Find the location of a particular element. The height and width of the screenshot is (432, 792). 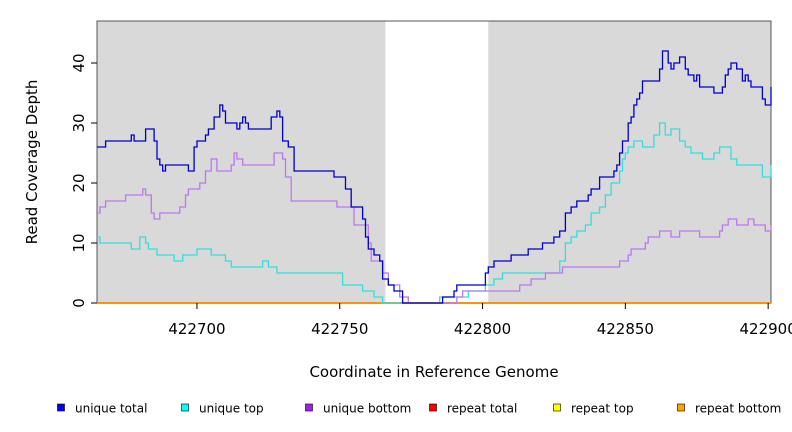

y-axis-label: Read Coverage Depth is located at coordinates (32, 162).